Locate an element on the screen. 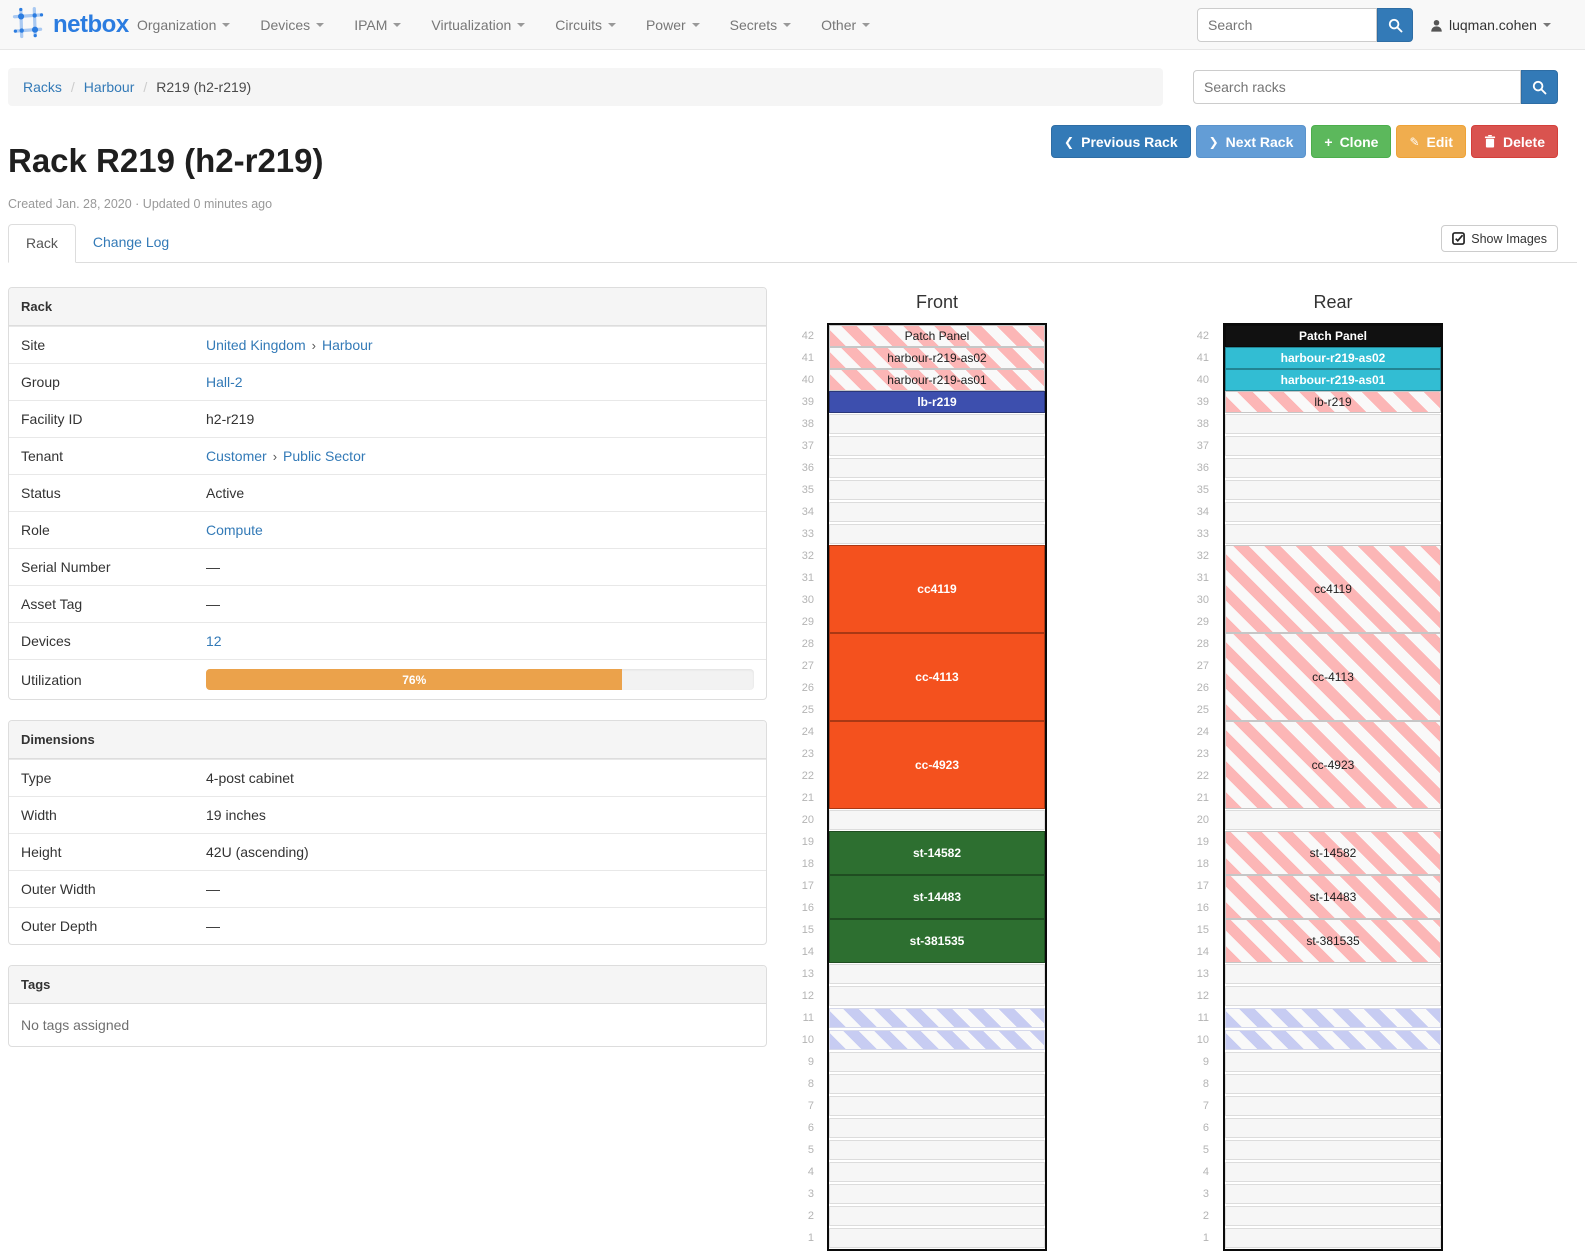 This screenshot has width=1585, height=1251. detail-link: Hall-2 is located at coordinates (224, 382).